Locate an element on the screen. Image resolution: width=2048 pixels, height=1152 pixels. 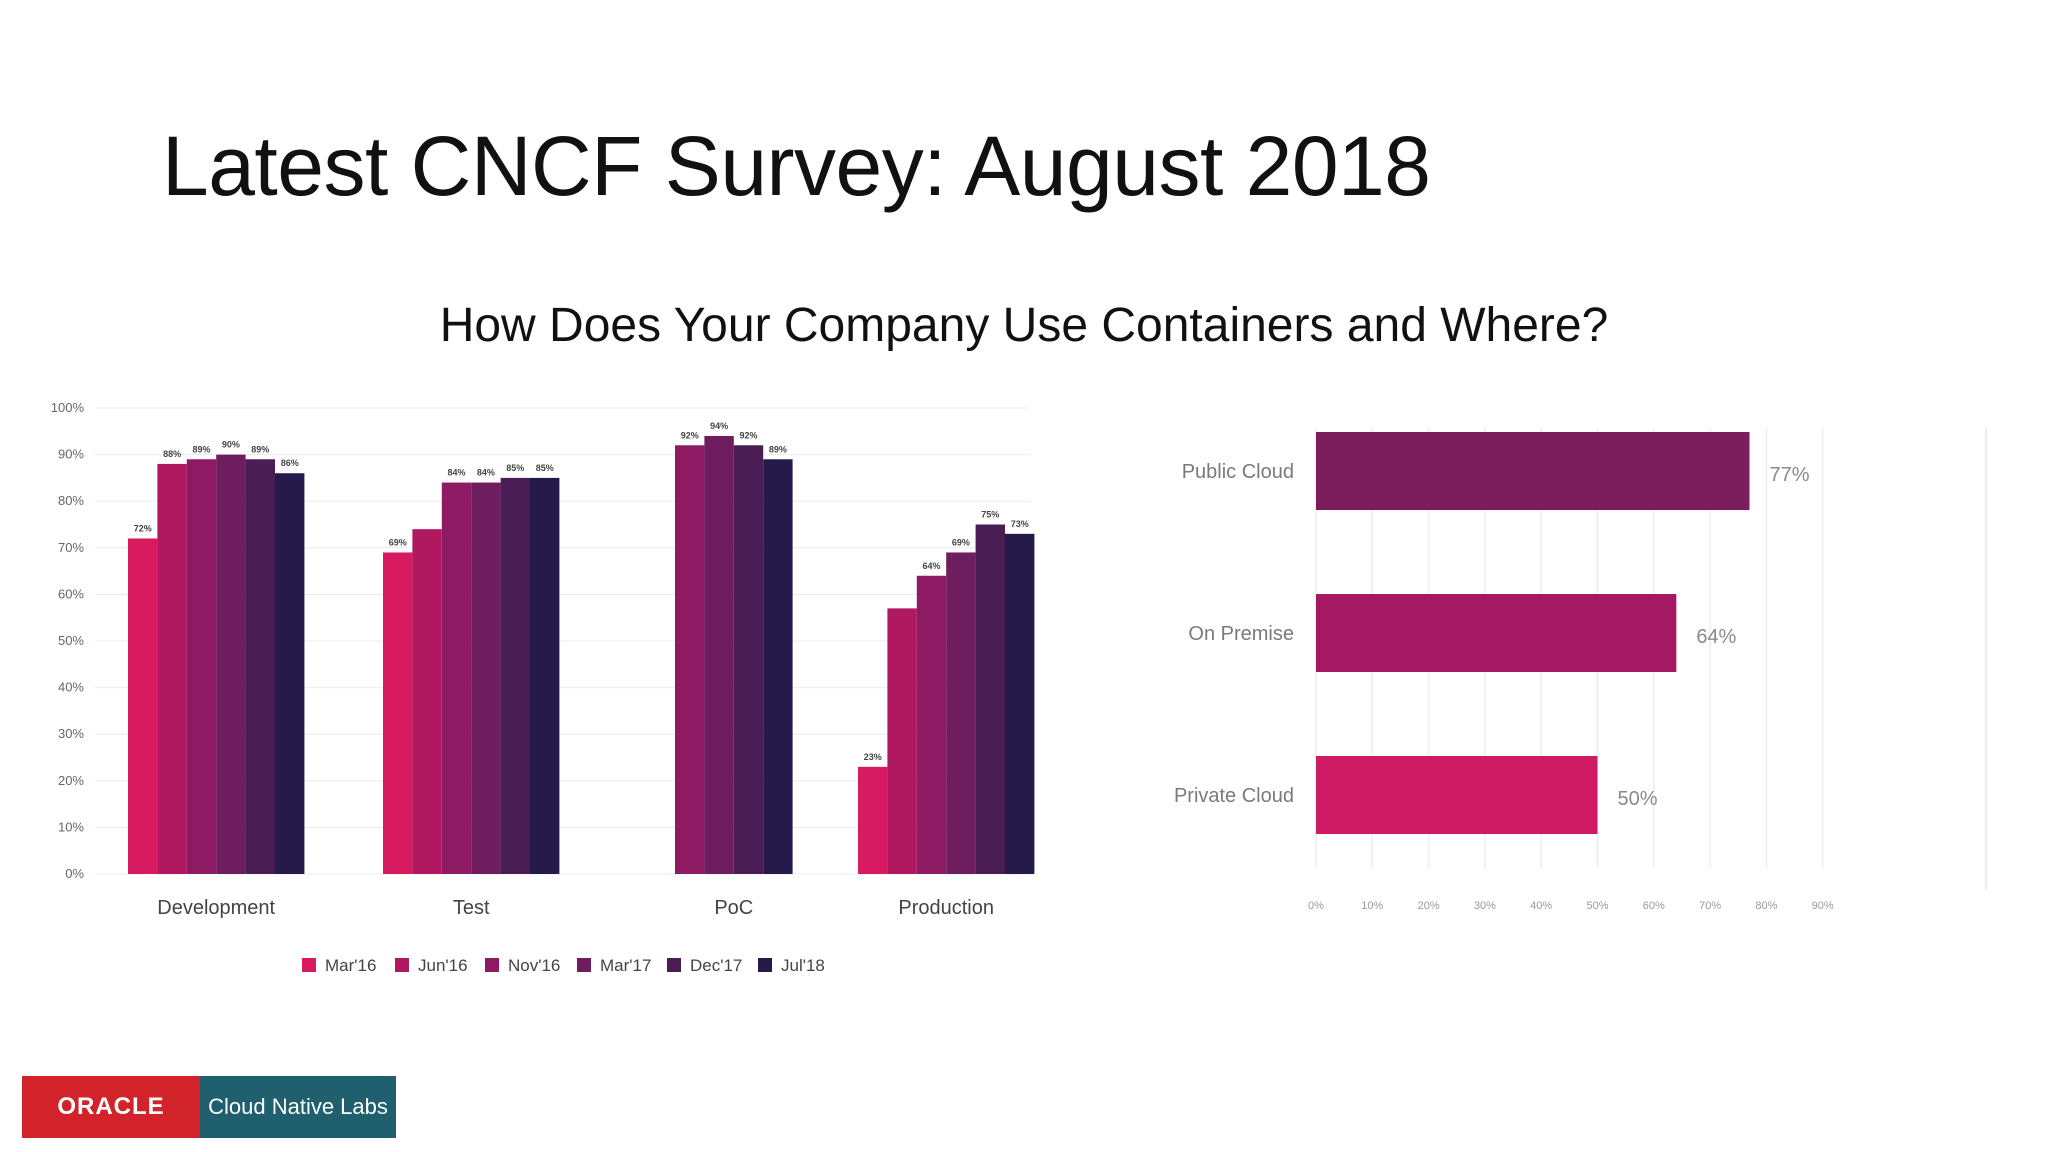
category-label: Public Cloud is located at coordinates (1238, 472).